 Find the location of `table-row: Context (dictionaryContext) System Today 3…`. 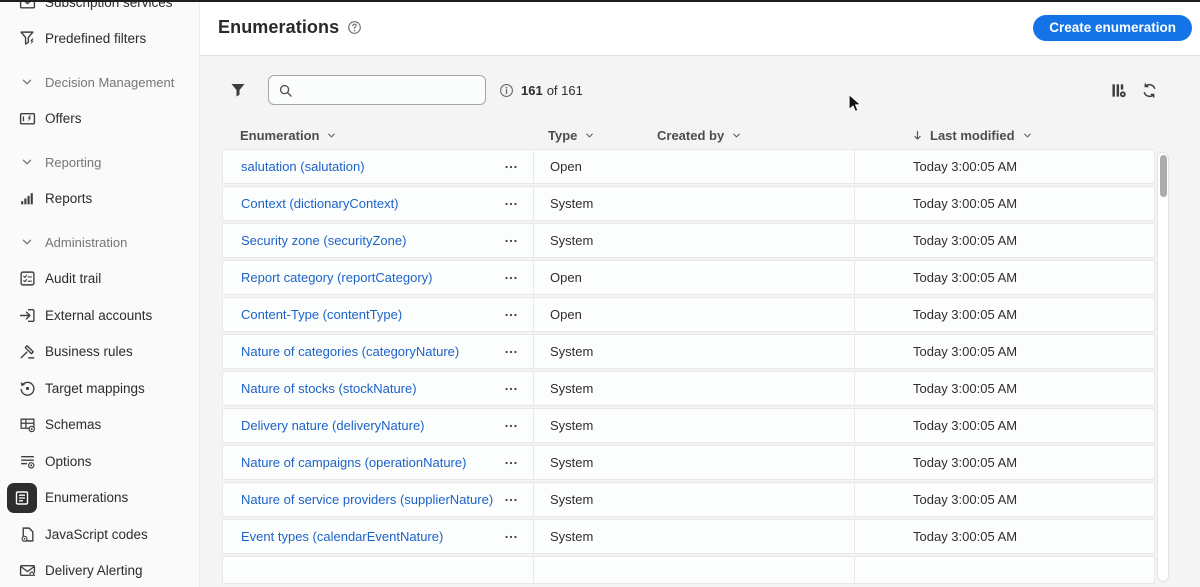

table-row: Context (dictionaryContext) System Today 3… is located at coordinates (688, 203).